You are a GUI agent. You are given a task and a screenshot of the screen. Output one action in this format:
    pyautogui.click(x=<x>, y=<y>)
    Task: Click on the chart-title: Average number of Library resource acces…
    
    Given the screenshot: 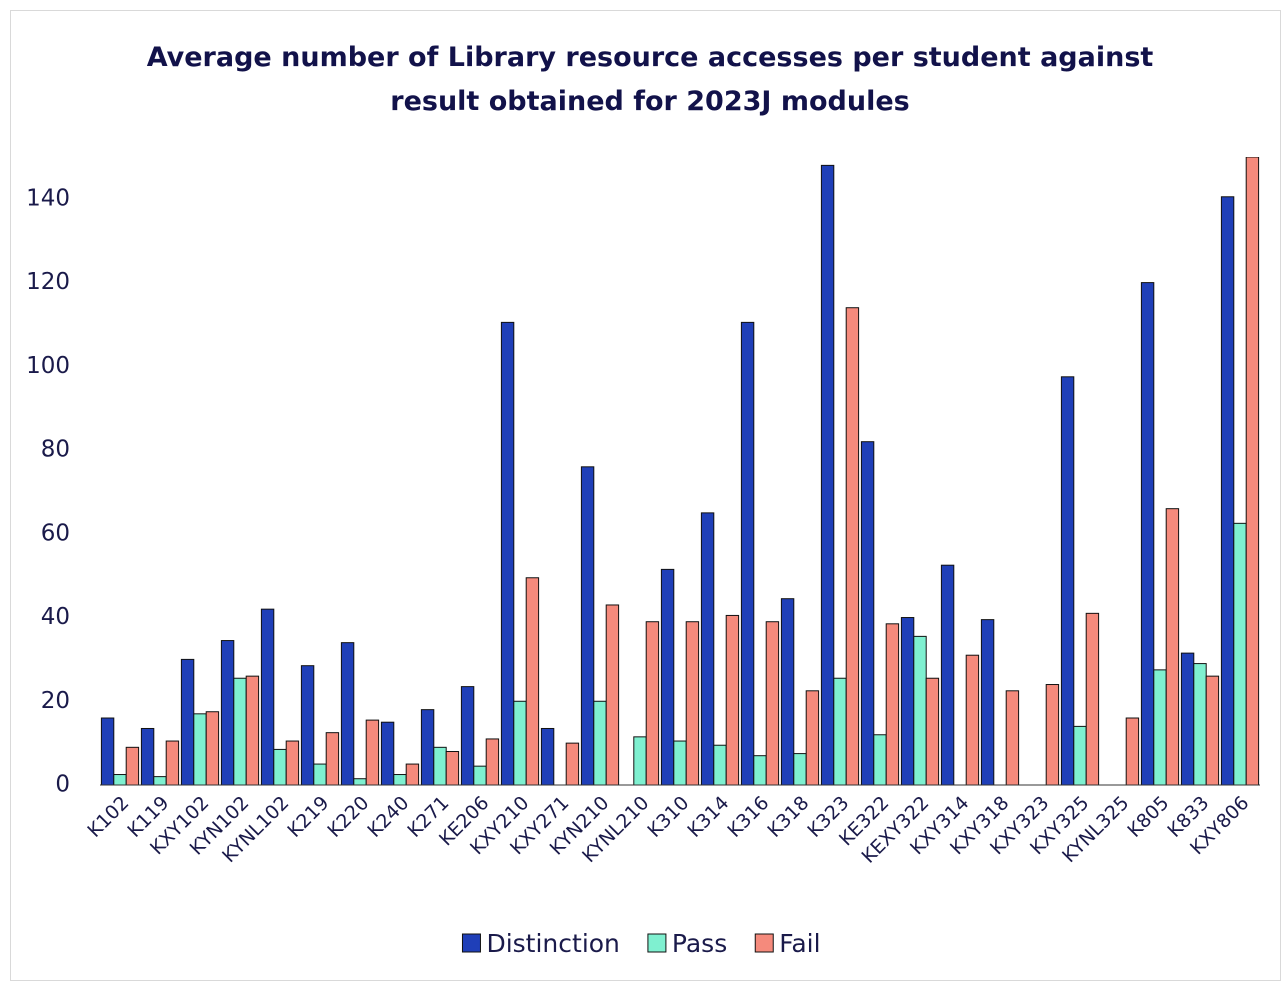 What is the action you would take?
    pyautogui.click(x=650, y=79)
    